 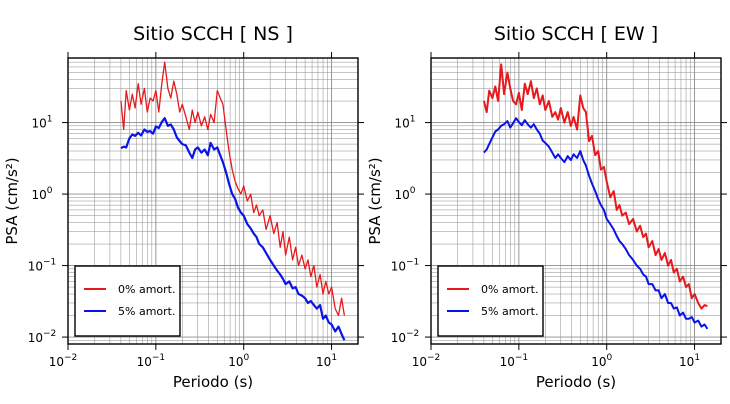 What do you see at coordinates (213, 34) in the screenshot?
I see `chart-title: Sitio SCCH [ NS ]` at bounding box center [213, 34].